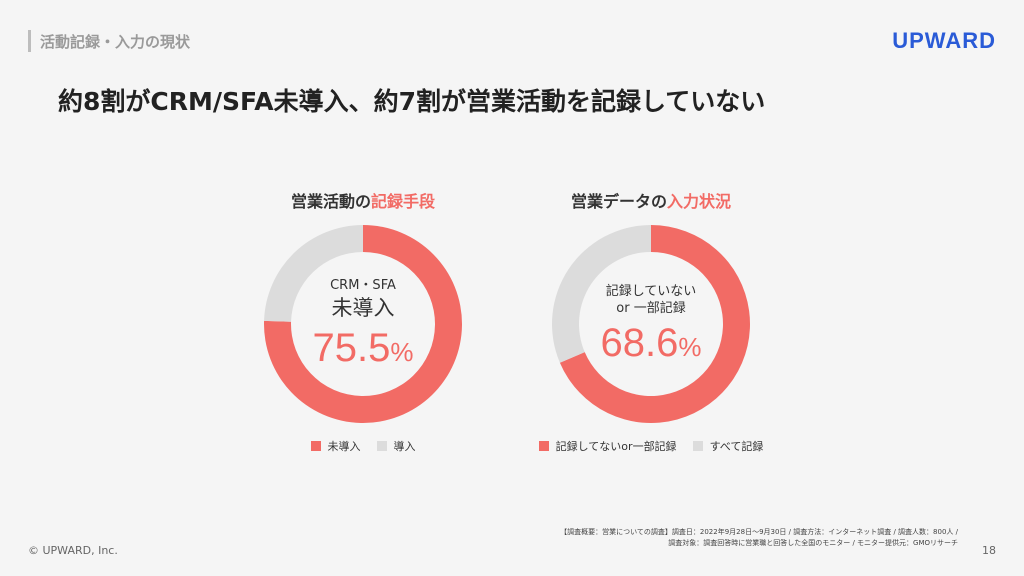  I want to click on chart-recording-method: 営業活動の記録手段 CRM・SFA 未導入 75.5% 未導入 導入, so click(363, 321).